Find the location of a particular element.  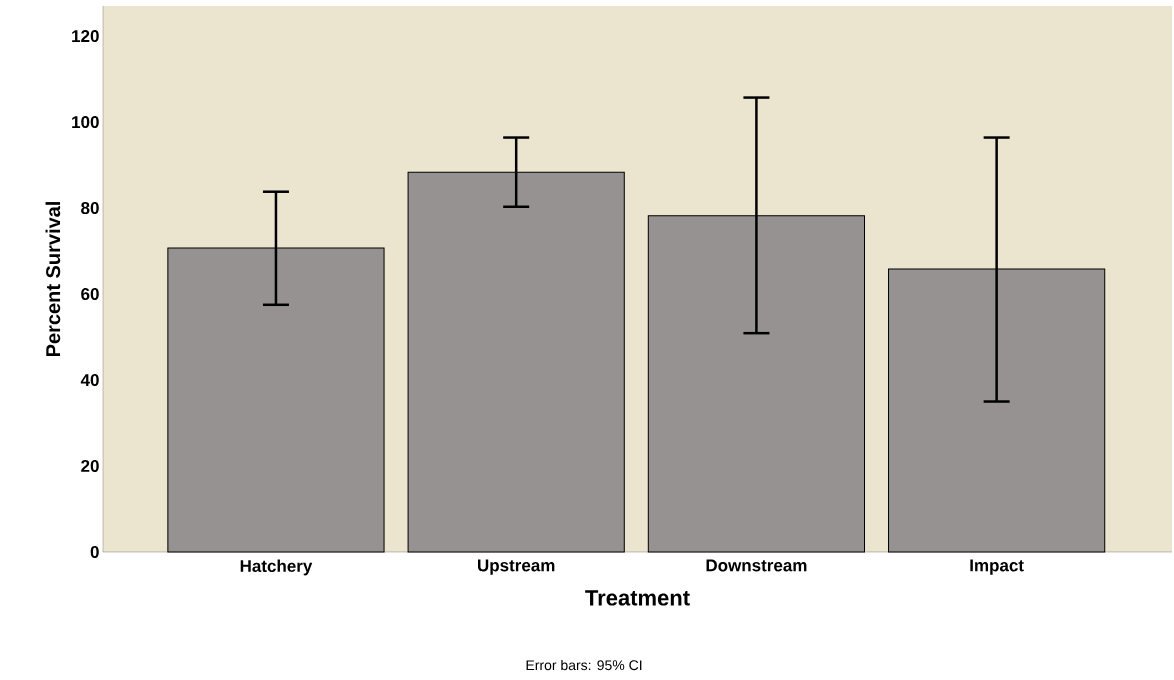

x-tick-label: Impact is located at coordinates (997, 567).